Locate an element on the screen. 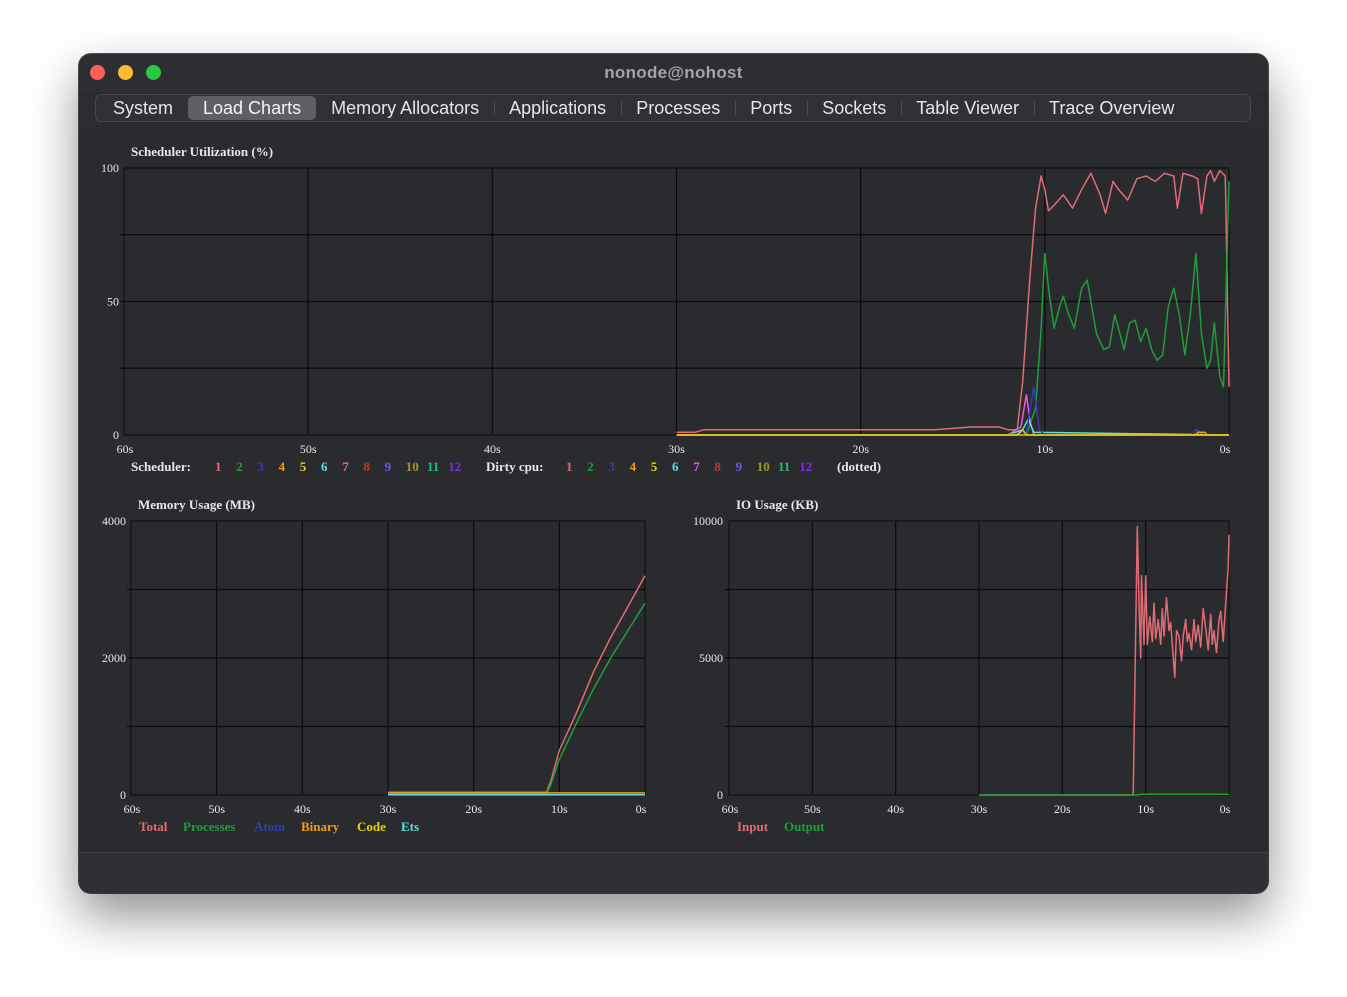  tab-applications: Applications is located at coordinates (557, 108).